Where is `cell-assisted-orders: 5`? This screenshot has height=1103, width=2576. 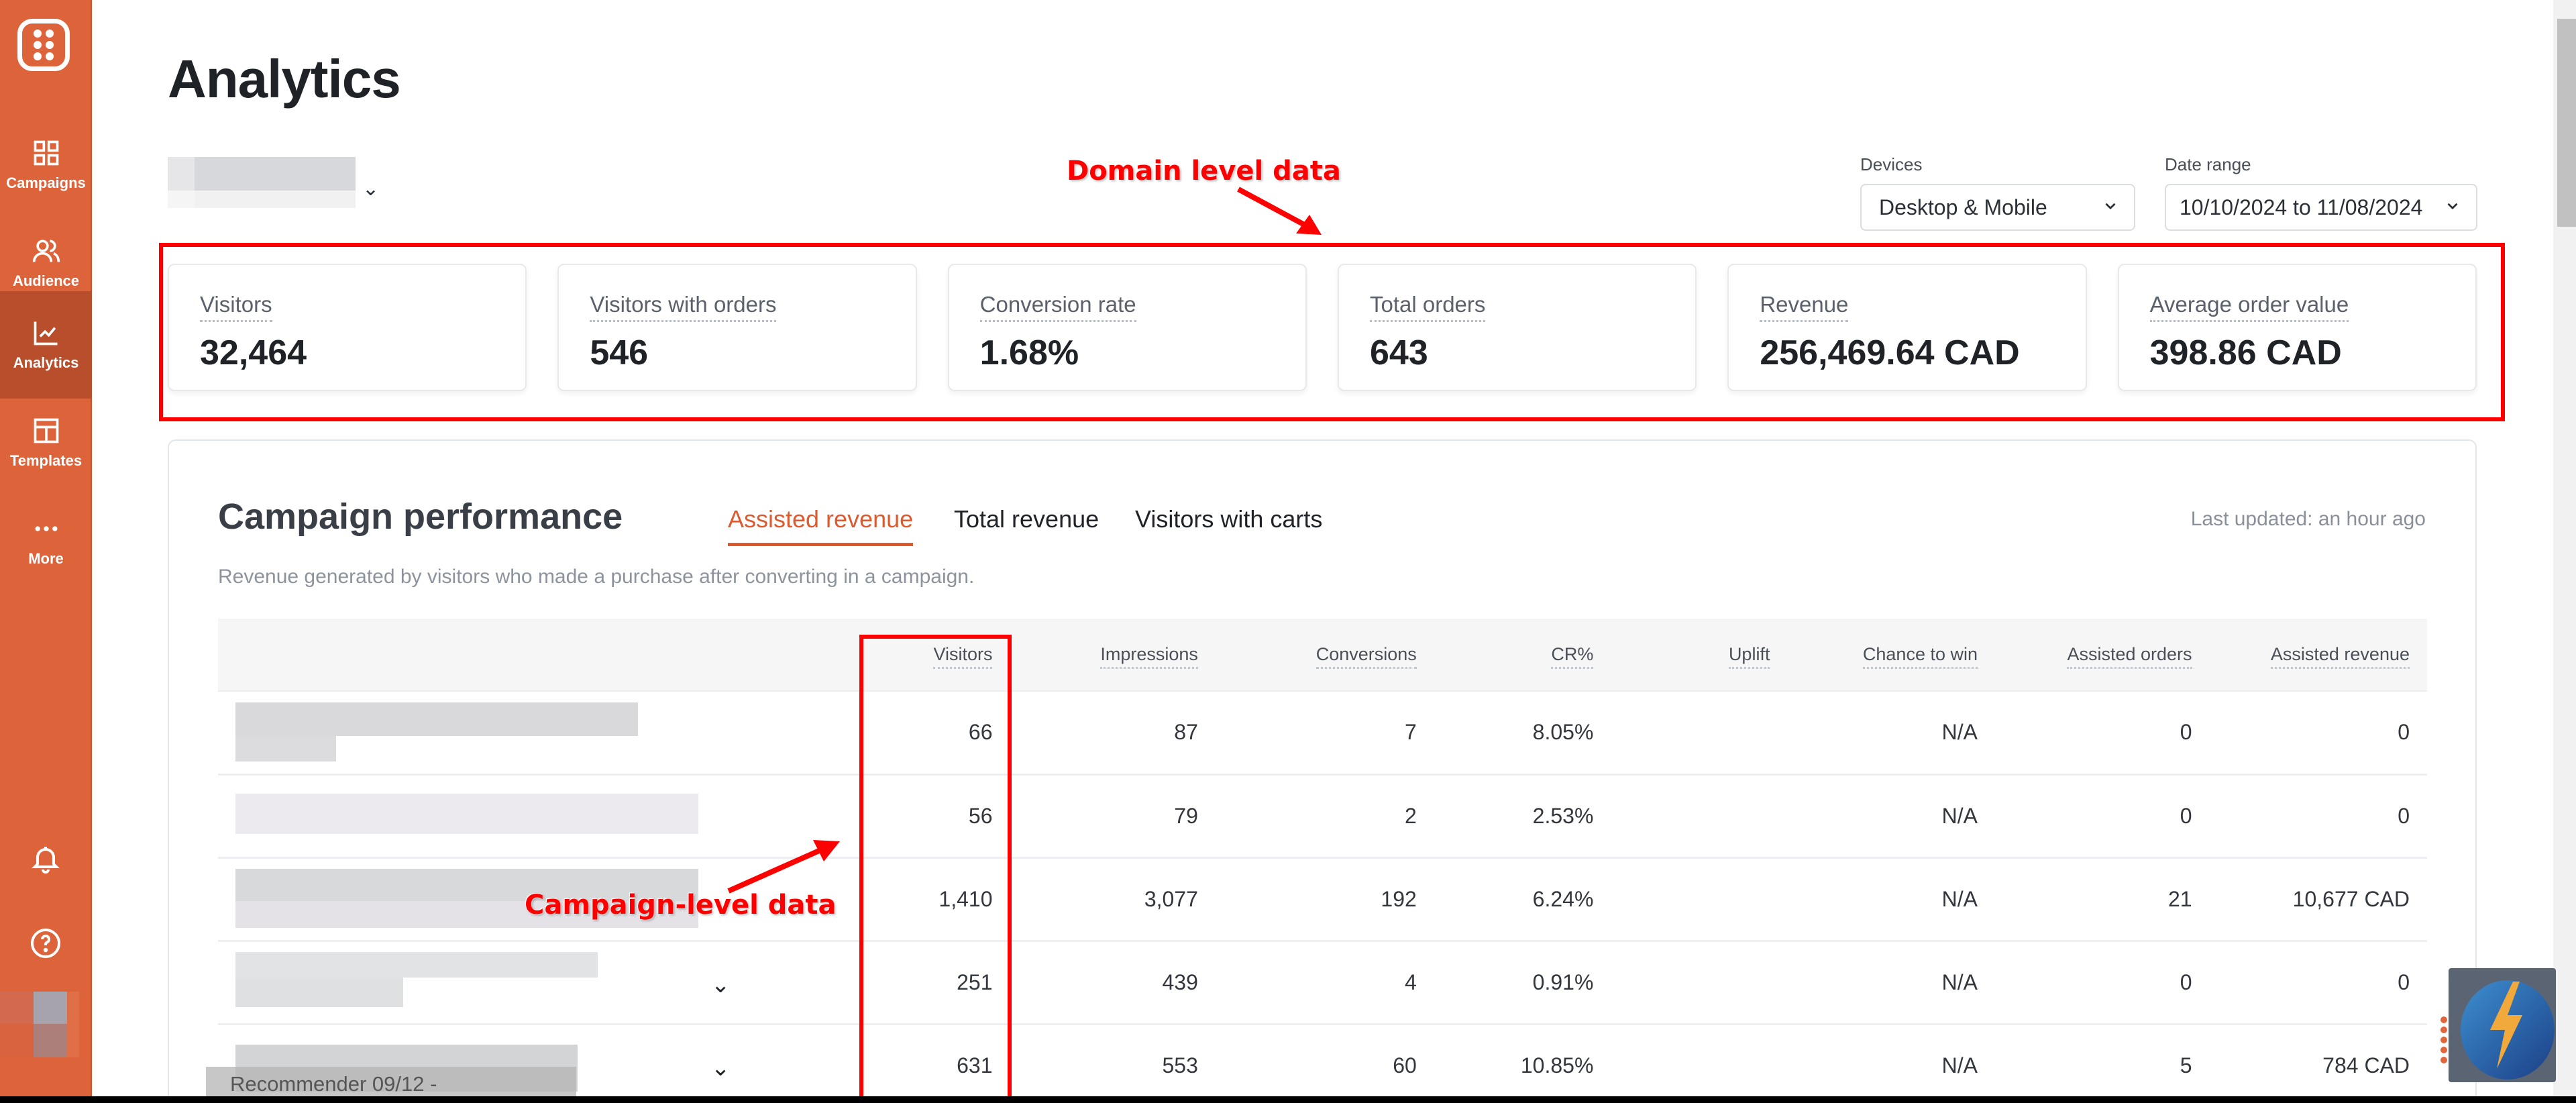
cell-assisted-orders: 5 is located at coordinates (2102, 1064).